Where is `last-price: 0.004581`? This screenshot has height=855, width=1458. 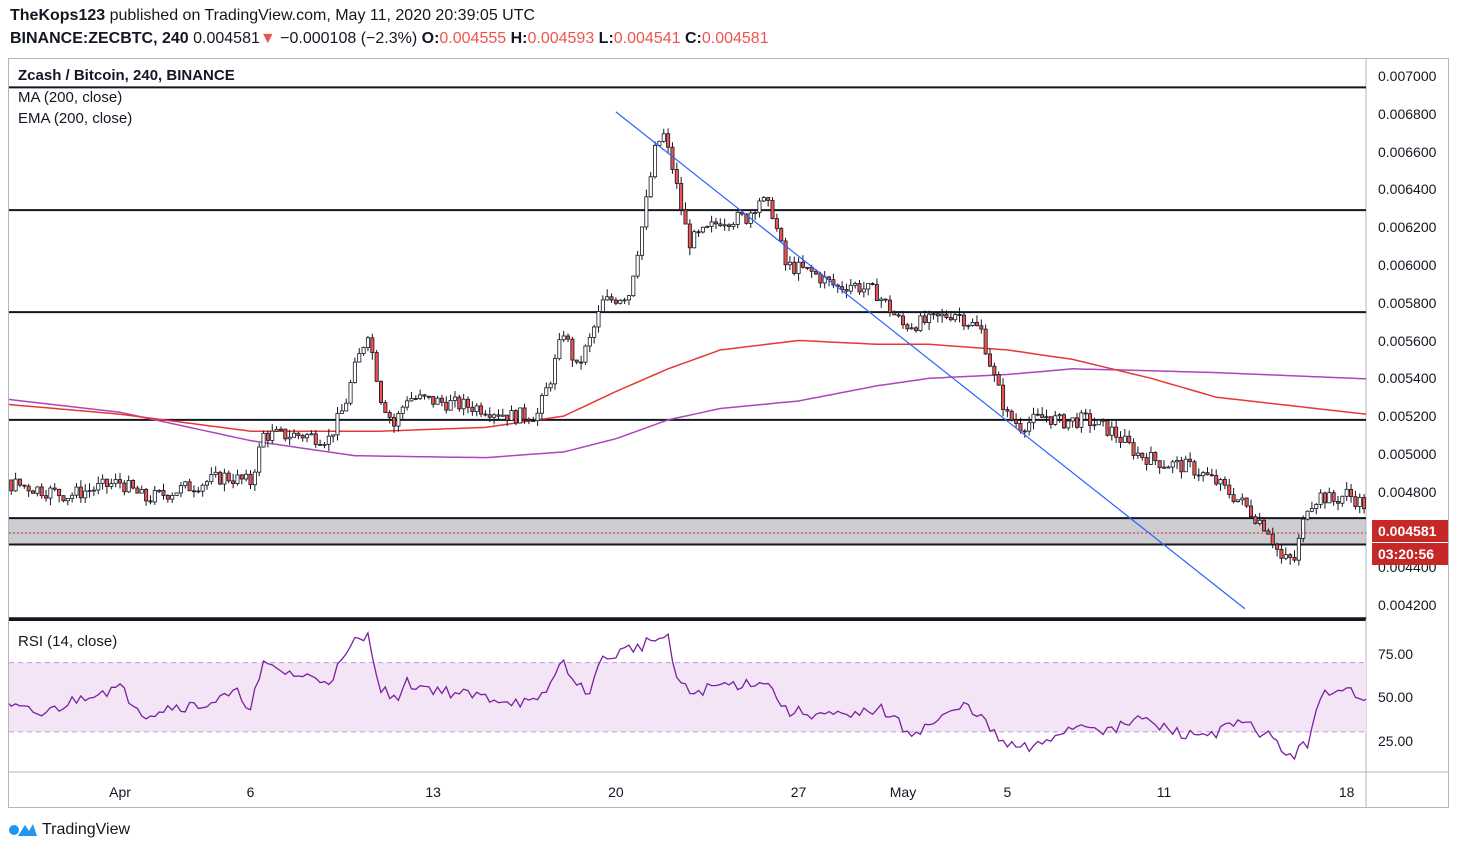 last-price: 0.004581 is located at coordinates (226, 38).